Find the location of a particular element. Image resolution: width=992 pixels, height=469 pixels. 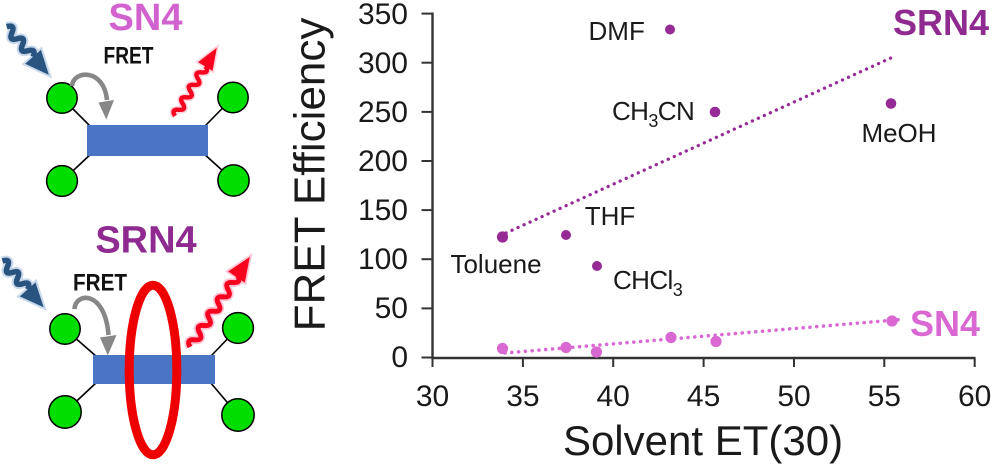

svg-text: 100 is located at coordinates (383, 259).